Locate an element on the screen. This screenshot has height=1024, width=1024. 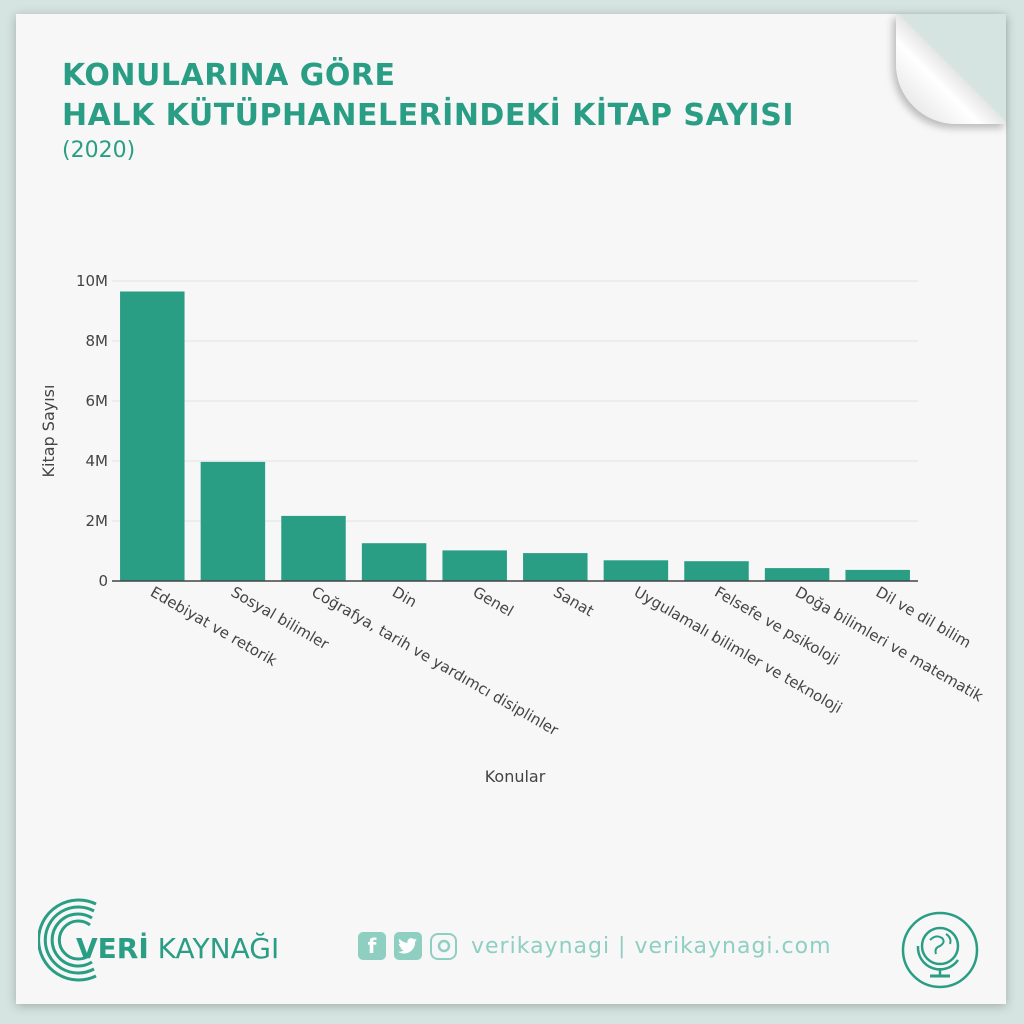
y-tick-label: 8M is located at coordinates (97, 341).